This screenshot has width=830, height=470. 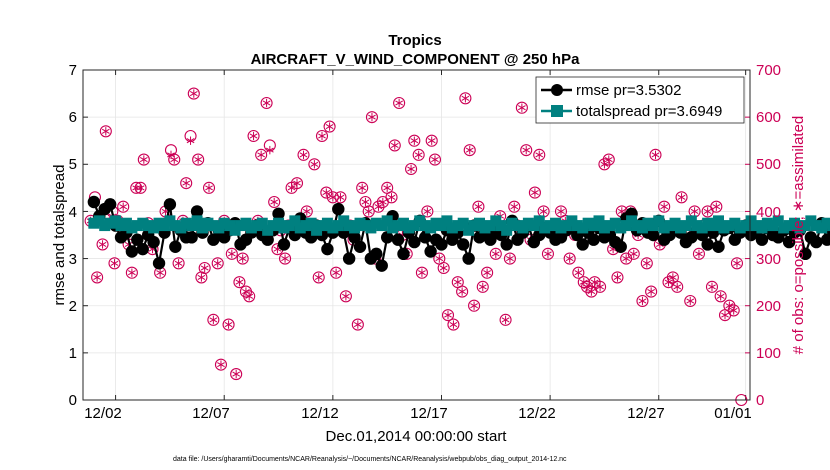 What do you see at coordinates (320, 413) in the screenshot?
I see `x-tick-label: 12/12` at bounding box center [320, 413].